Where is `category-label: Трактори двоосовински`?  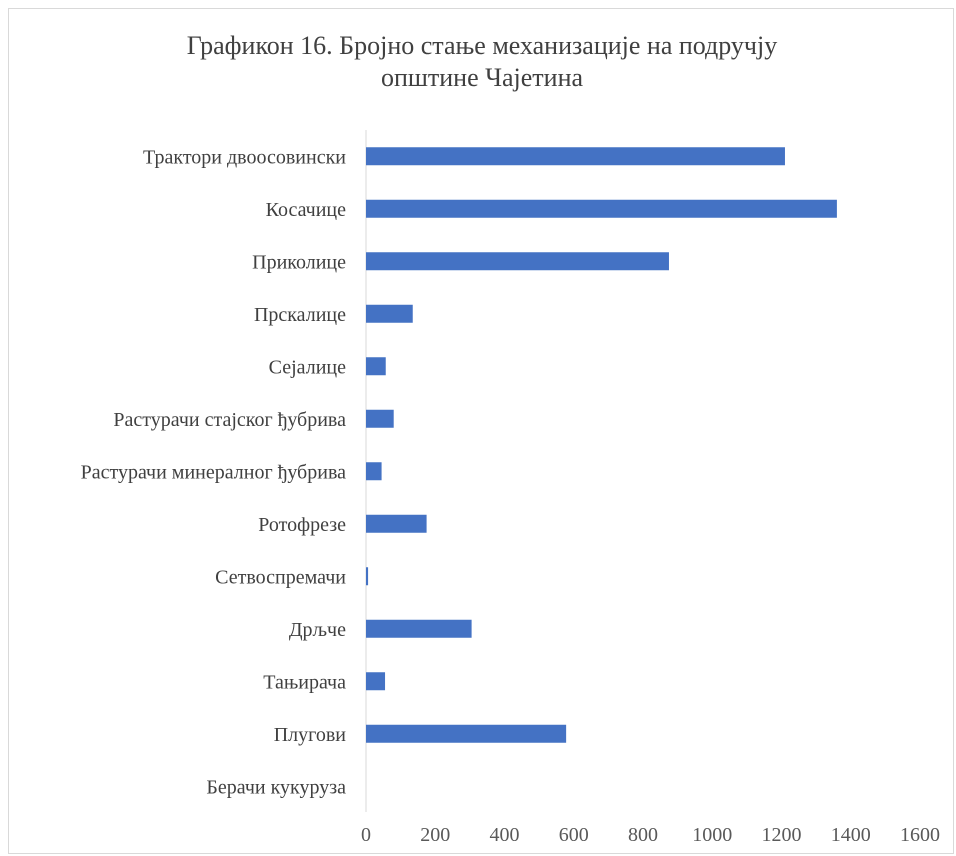
category-label: Трактори двоосовински is located at coordinates (244, 157).